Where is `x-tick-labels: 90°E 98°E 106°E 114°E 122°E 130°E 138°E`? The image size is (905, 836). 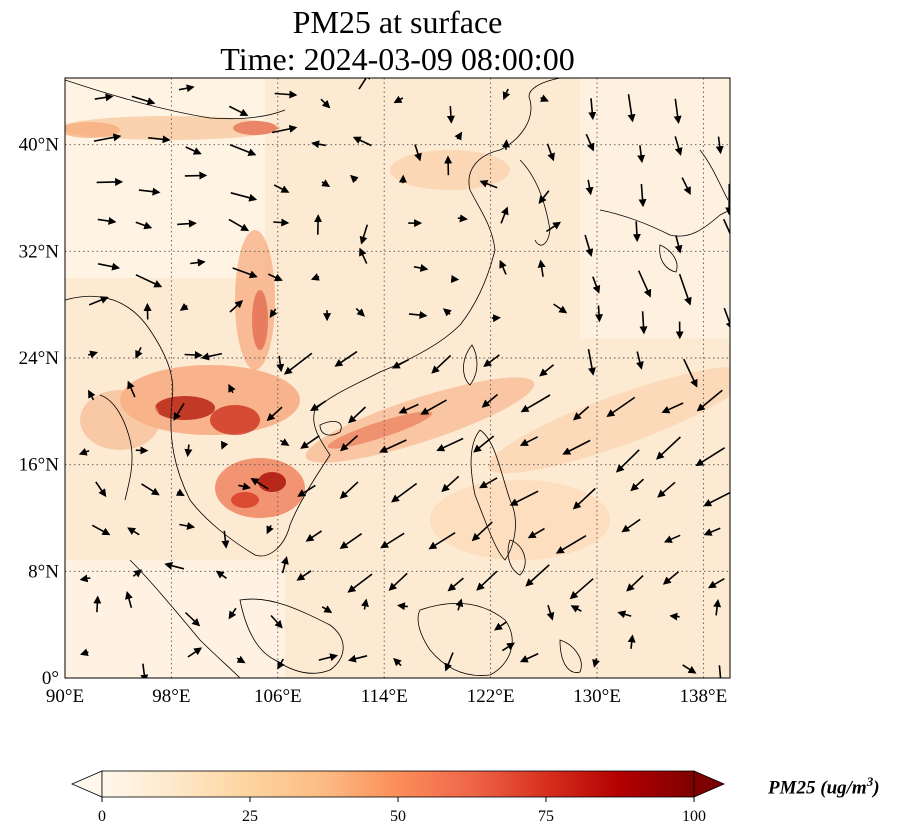
x-tick-labels: 90°E 98°E 106°E 114°E 122°E 130°E 138°E is located at coordinates (386, 696).